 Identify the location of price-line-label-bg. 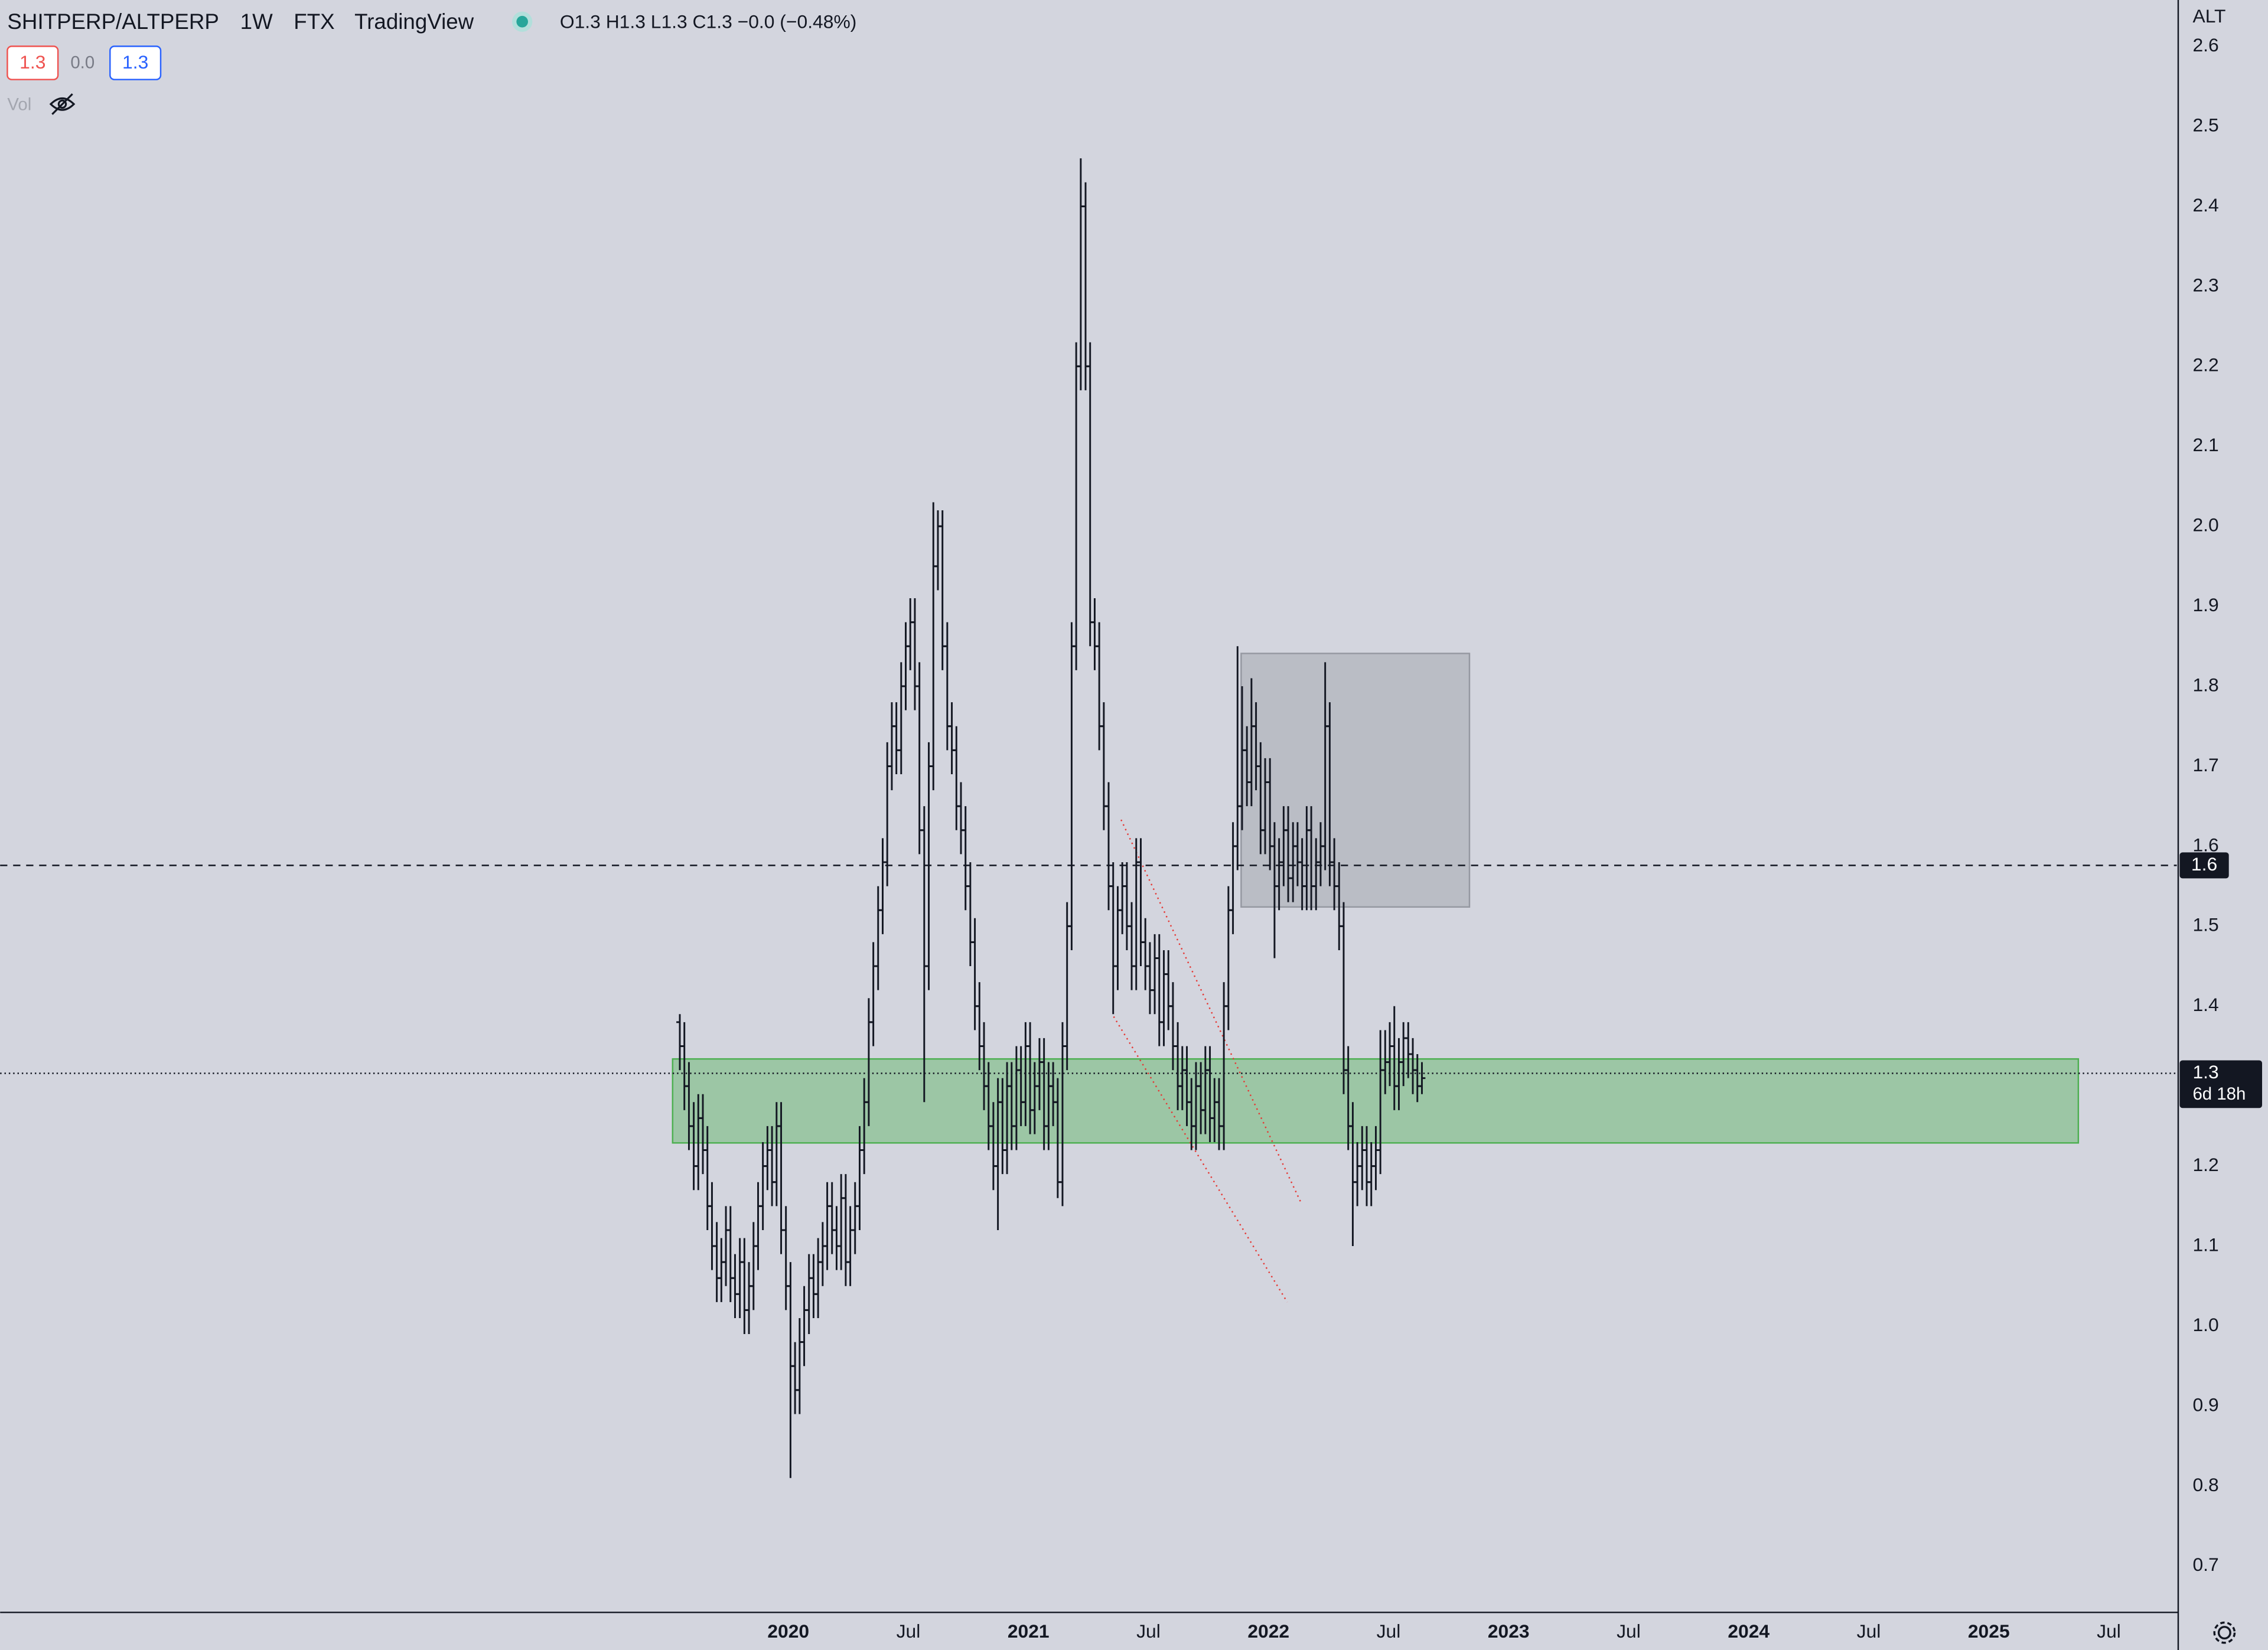
(2204, 865).